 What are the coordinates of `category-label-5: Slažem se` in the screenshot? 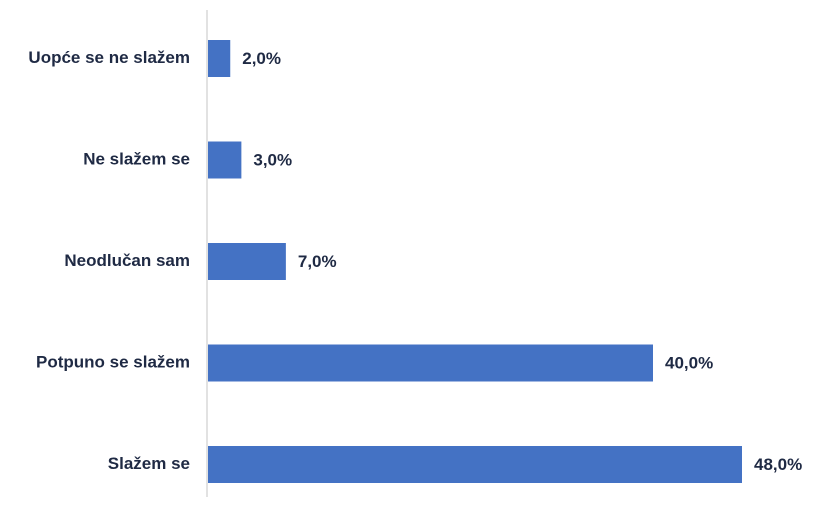 It's located at (149, 463).